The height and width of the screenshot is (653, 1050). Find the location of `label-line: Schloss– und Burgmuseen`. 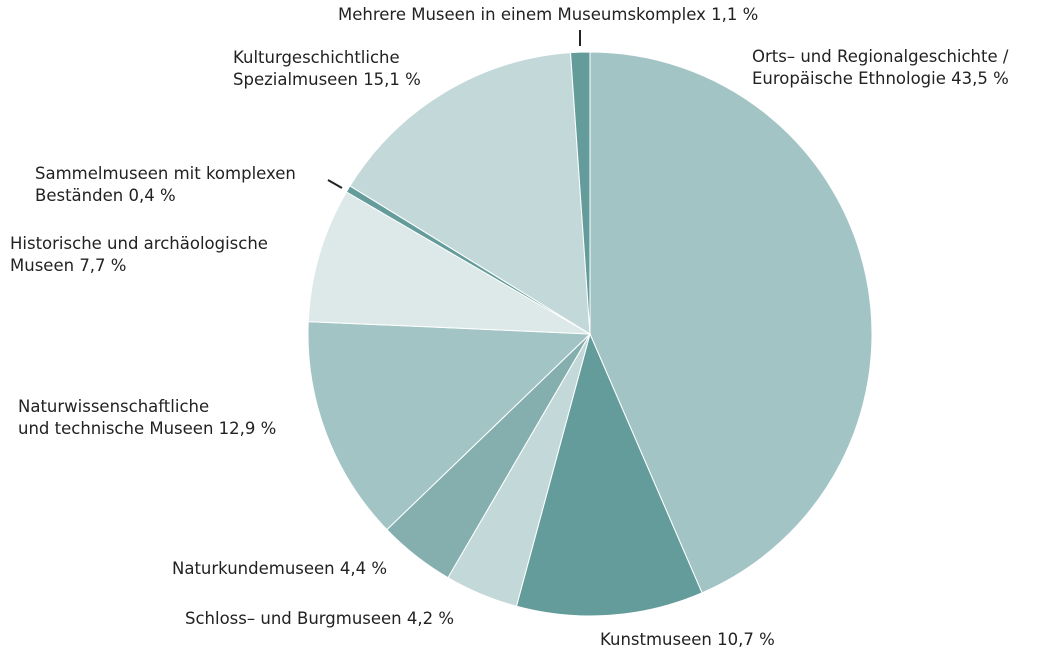

label-line: Schloss– und Burgmuseen is located at coordinates (293, 618).